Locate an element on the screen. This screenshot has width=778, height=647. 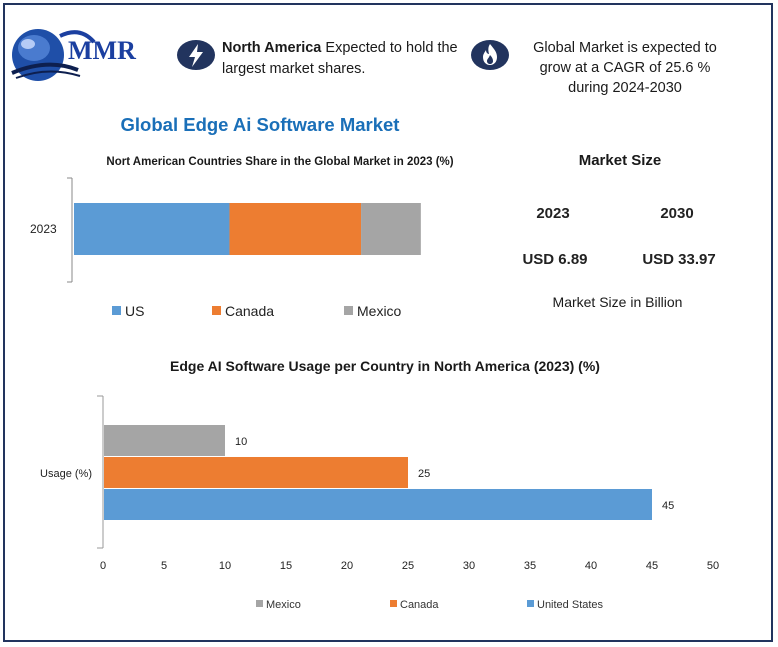
mmr-logo is located at coordinates (53, 55).